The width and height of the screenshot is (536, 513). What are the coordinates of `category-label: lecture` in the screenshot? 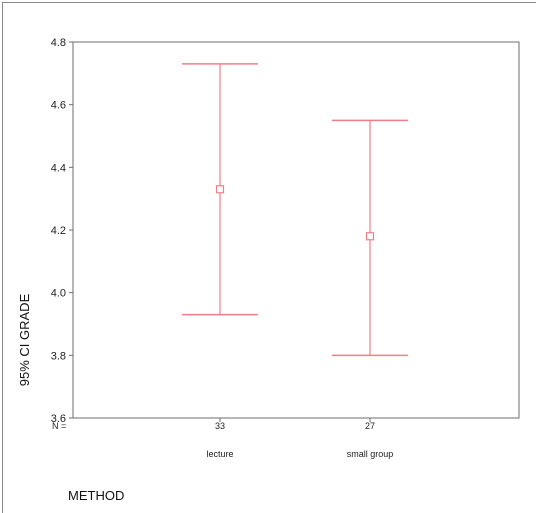 It's located at (219, 454).